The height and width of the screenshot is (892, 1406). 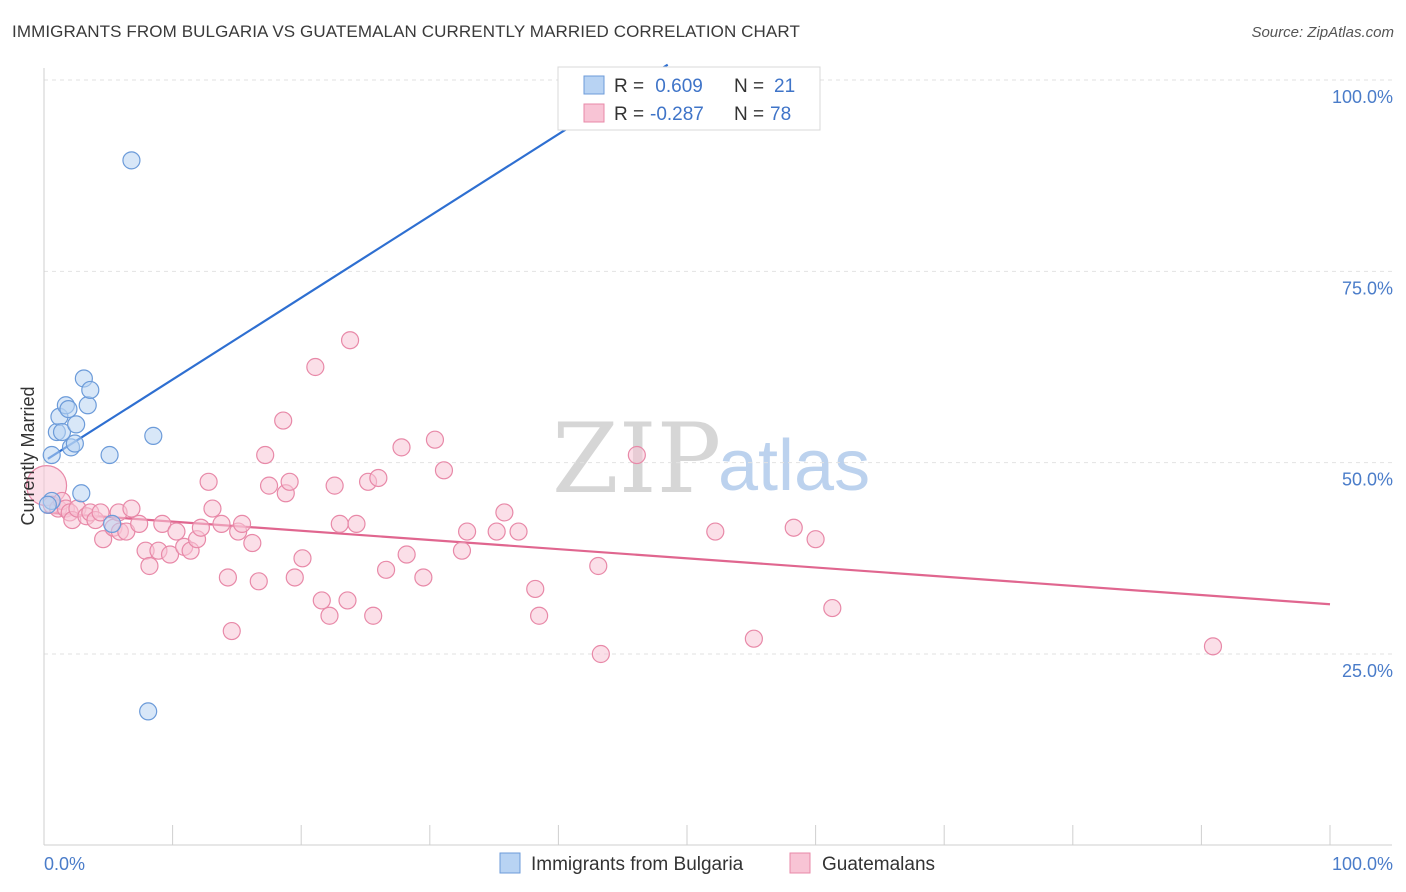 What do you see at coordinates (1367, 480) in the screenshot?
I see `y-tick-label: 50.0%` at bounding box center [1367, 480].